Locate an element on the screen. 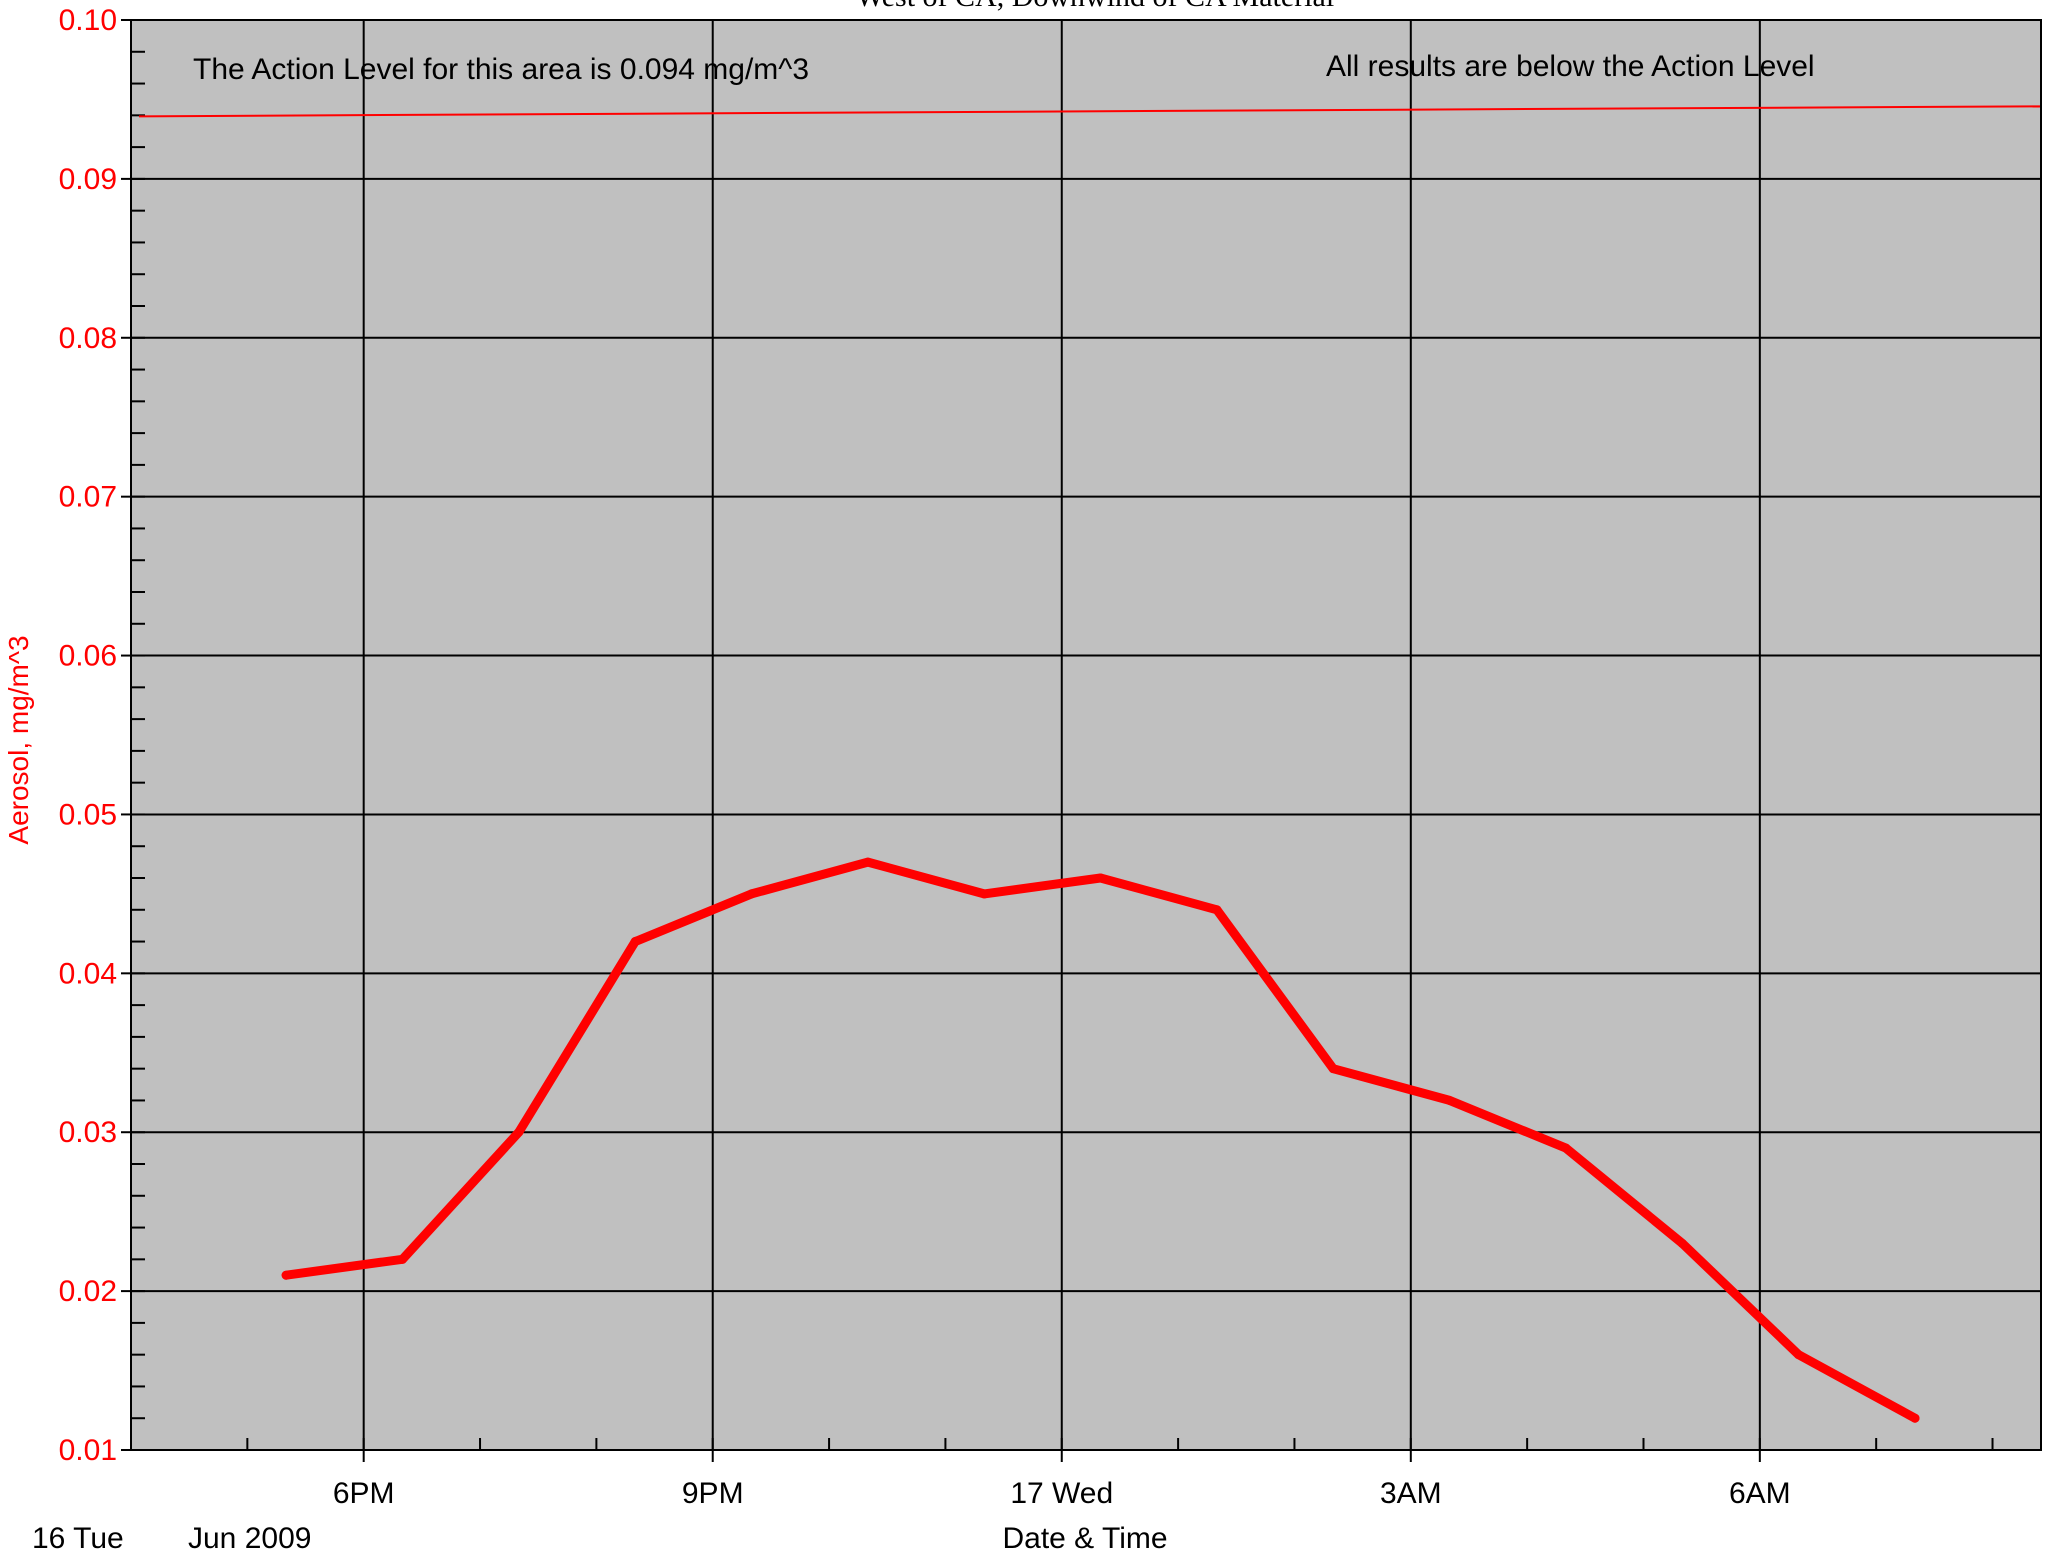  x-tick-labels: 6PM 9PM 17 Wed 3AM 6AM is located at coordinates (1062, 1493).